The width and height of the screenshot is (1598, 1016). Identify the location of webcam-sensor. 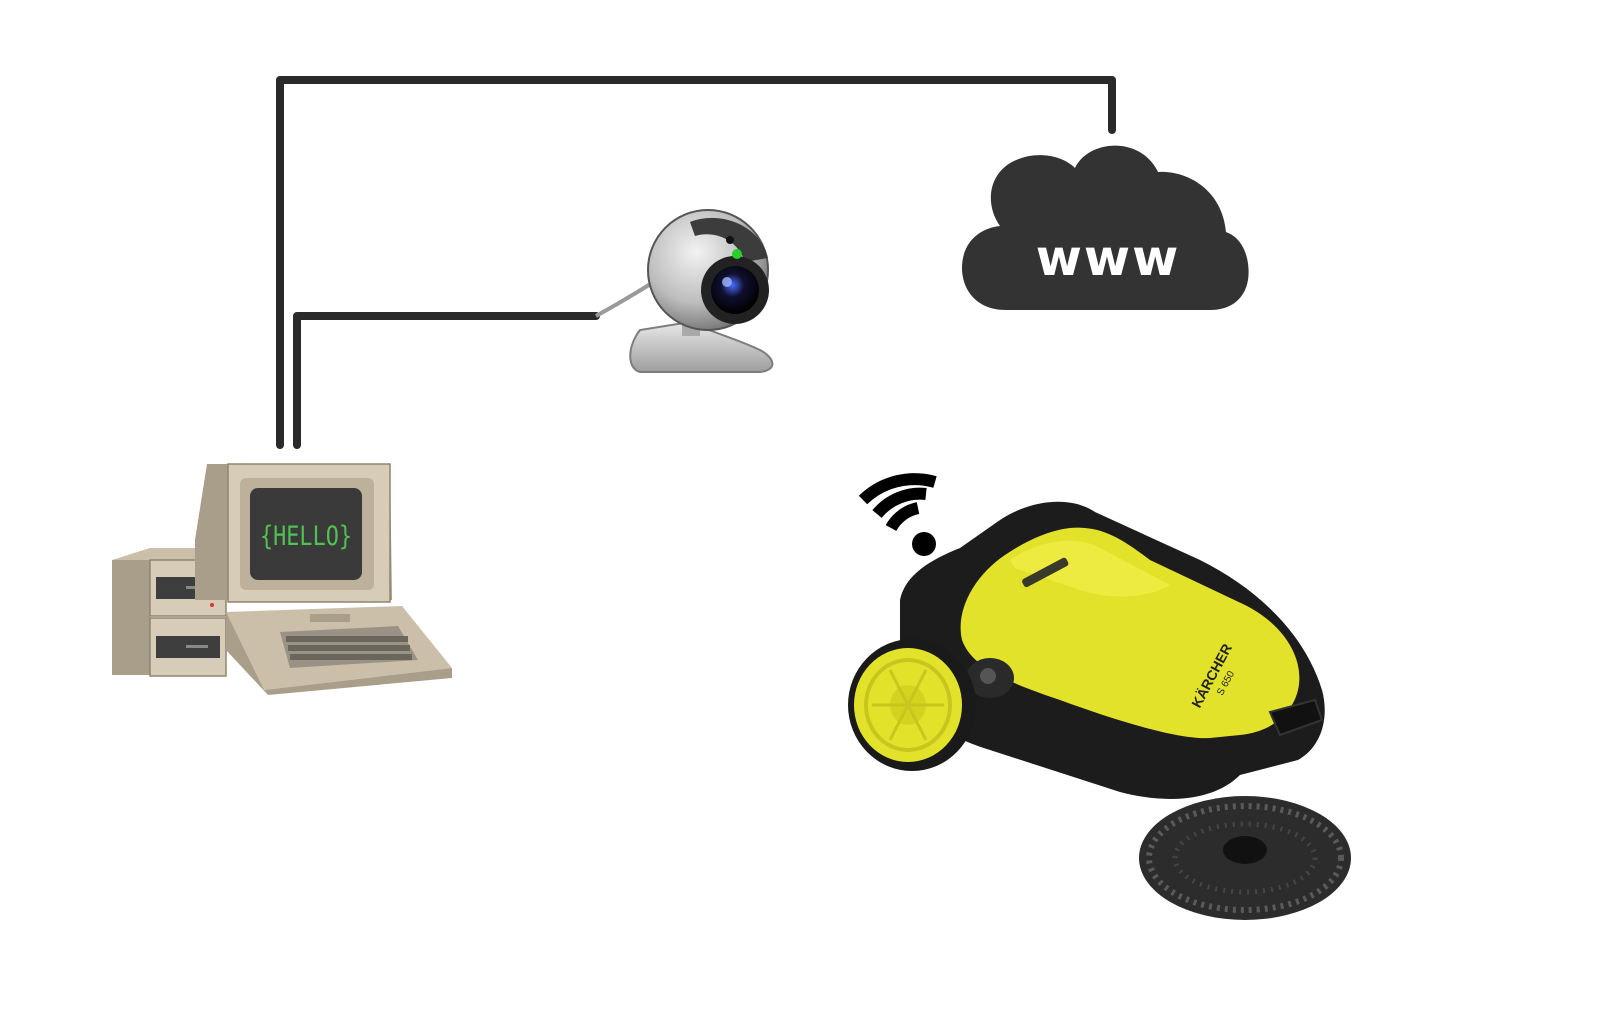
(730, 240).